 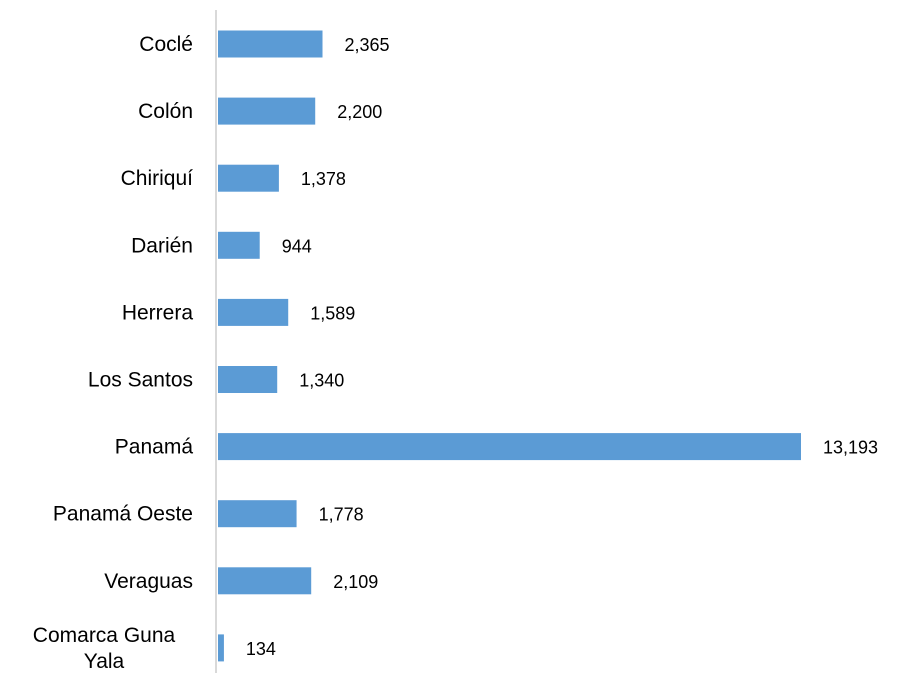 I want to click on category-label-line: Comarca Guna, so click(x=104, y=635).